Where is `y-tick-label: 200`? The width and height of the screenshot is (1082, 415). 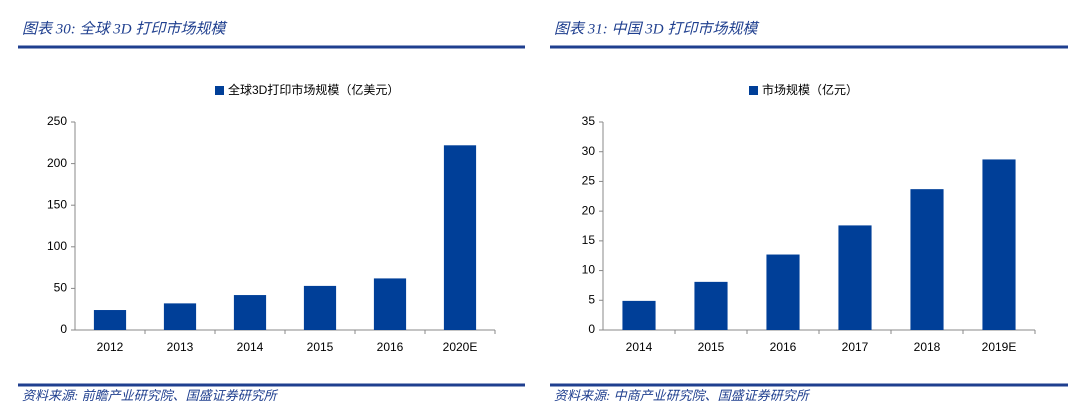
y-tick-label: 200 is located at coordinates (57, 163).